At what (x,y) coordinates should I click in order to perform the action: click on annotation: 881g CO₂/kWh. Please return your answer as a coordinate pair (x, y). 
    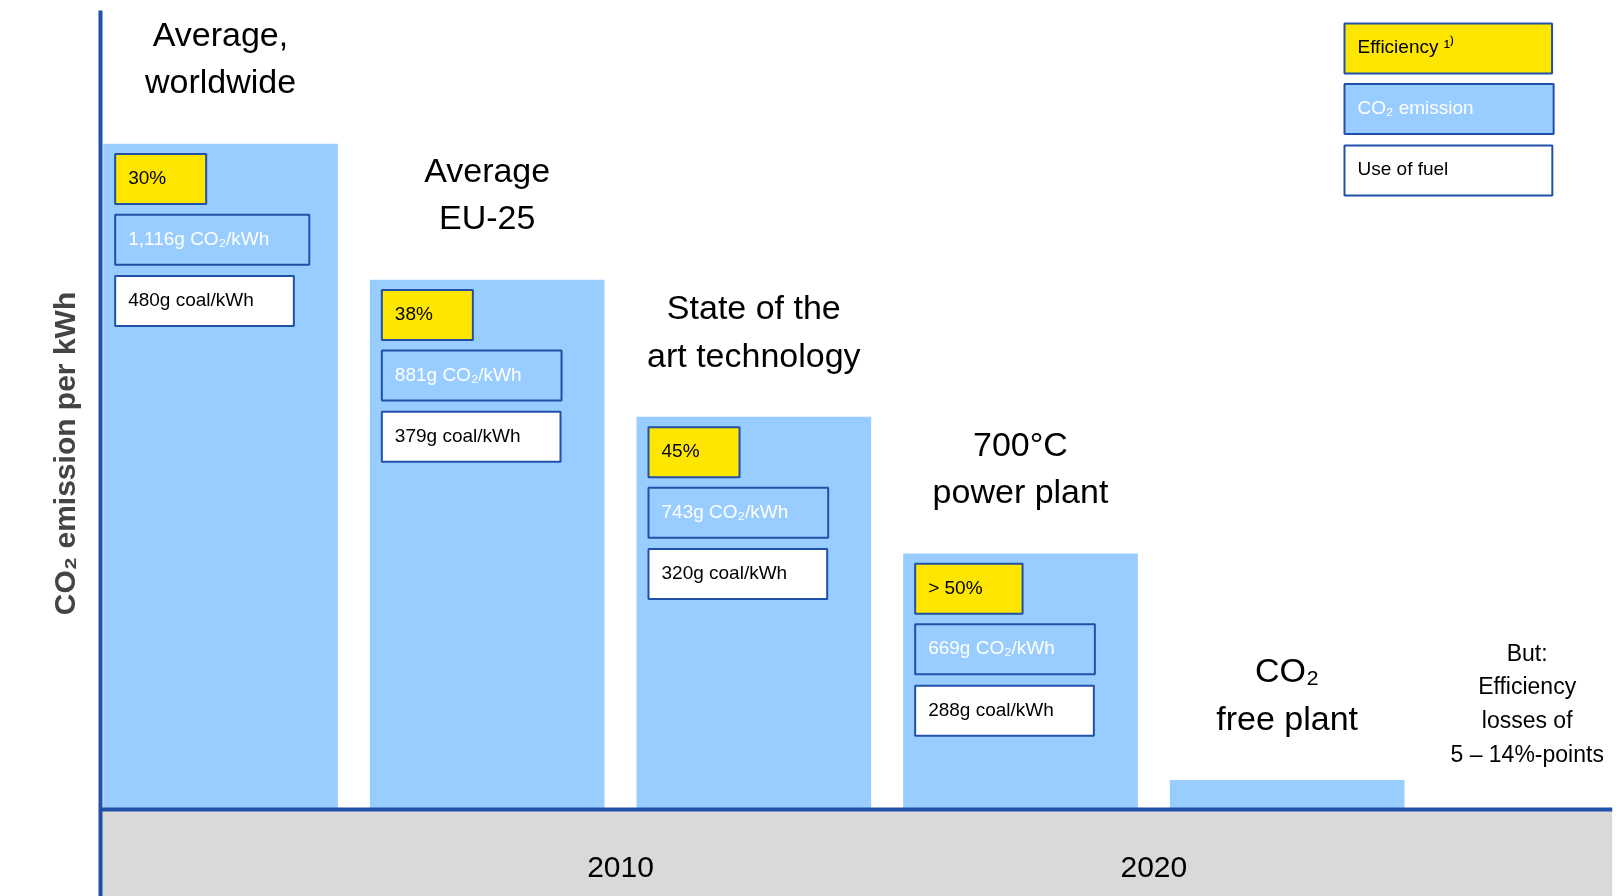
    Looking at the image, I should click on (458, 374).